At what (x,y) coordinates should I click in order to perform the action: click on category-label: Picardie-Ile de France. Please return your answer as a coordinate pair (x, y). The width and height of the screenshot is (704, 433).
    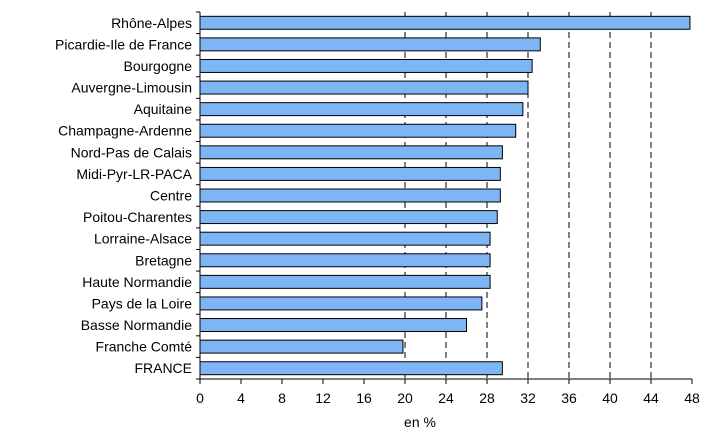
    Looking at the image, I should click on (123, 44).